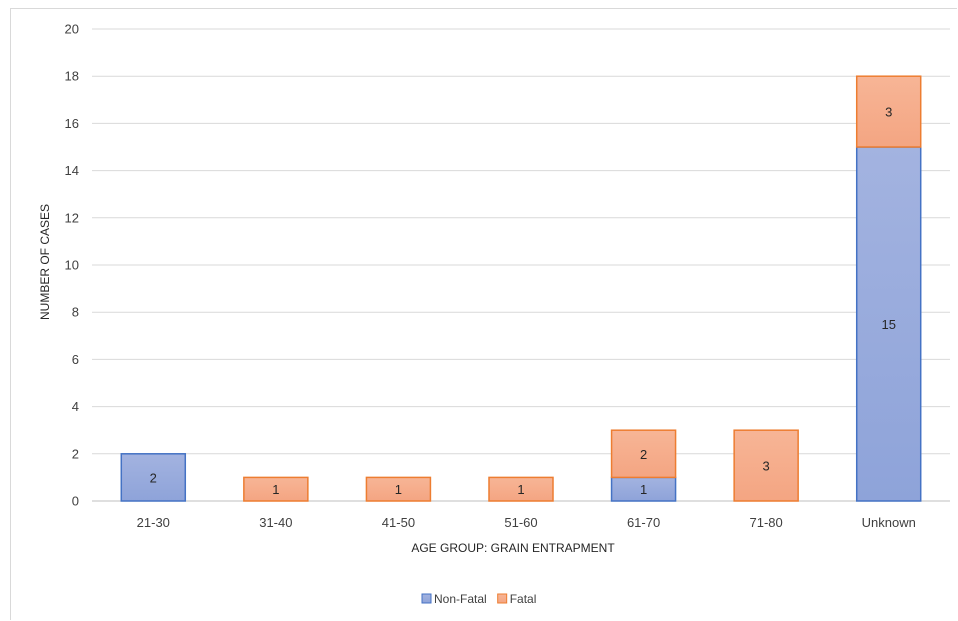 Image resolution: width=958 pixels, height=621 pixels. What do you see at coordinates (398, 522) in the screenshot?
I see `x-tick-label: 41-50` at bounding box center [398, 522].